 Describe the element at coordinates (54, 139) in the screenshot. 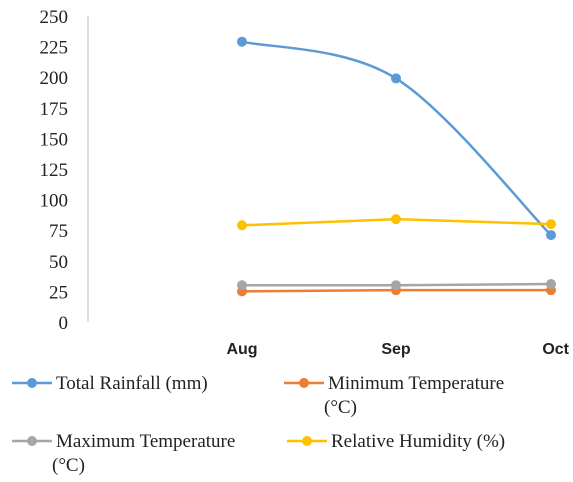

I see `y-tick-label: 150` at that location.